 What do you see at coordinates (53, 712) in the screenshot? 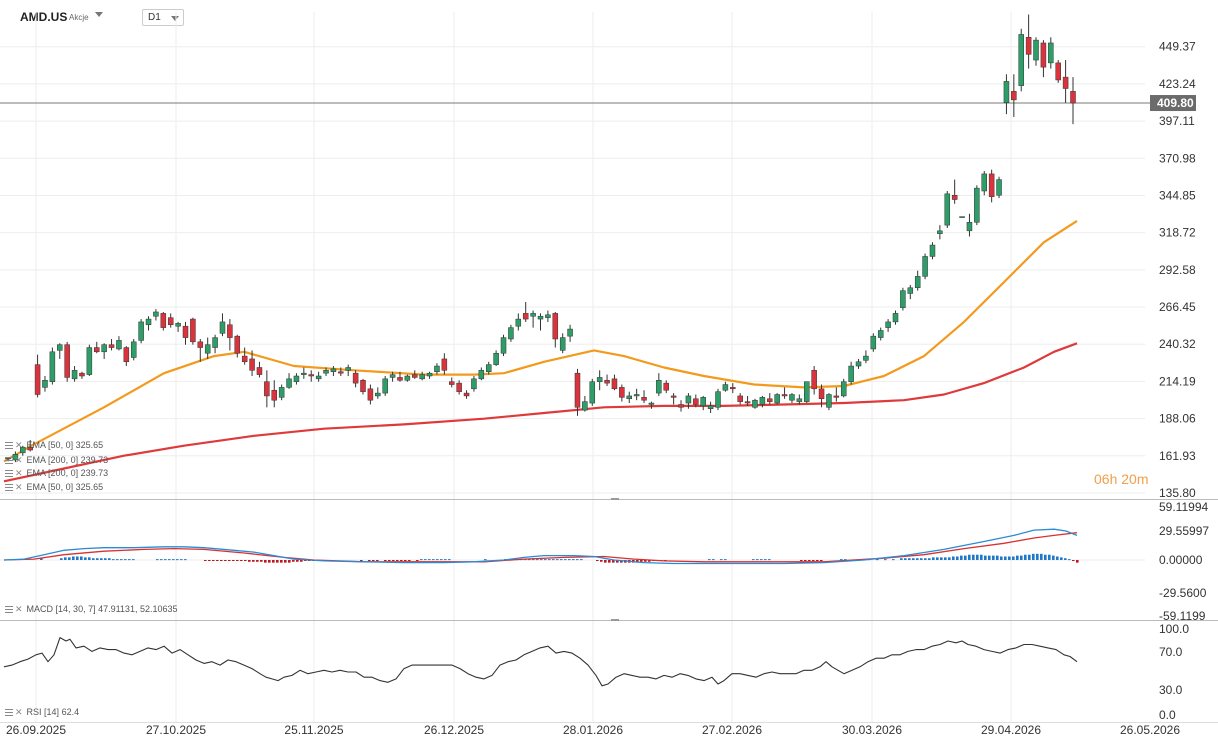
I see `legend-rsi-text: RSI [14] 62.4` at bounding box center [53, 712].